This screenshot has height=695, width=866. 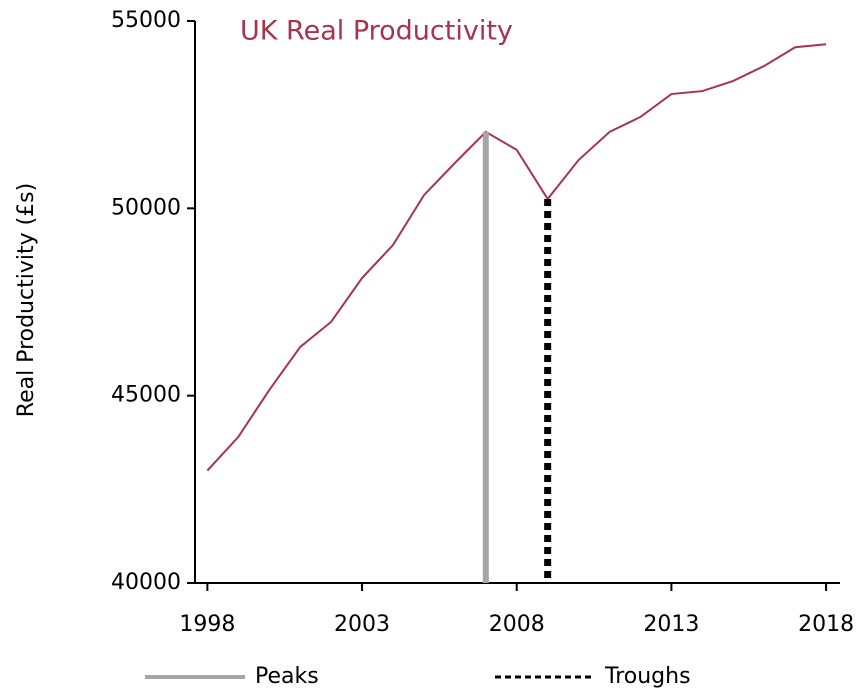 I want to click on y-tick-label: 55000, so click(x=146, y=20).